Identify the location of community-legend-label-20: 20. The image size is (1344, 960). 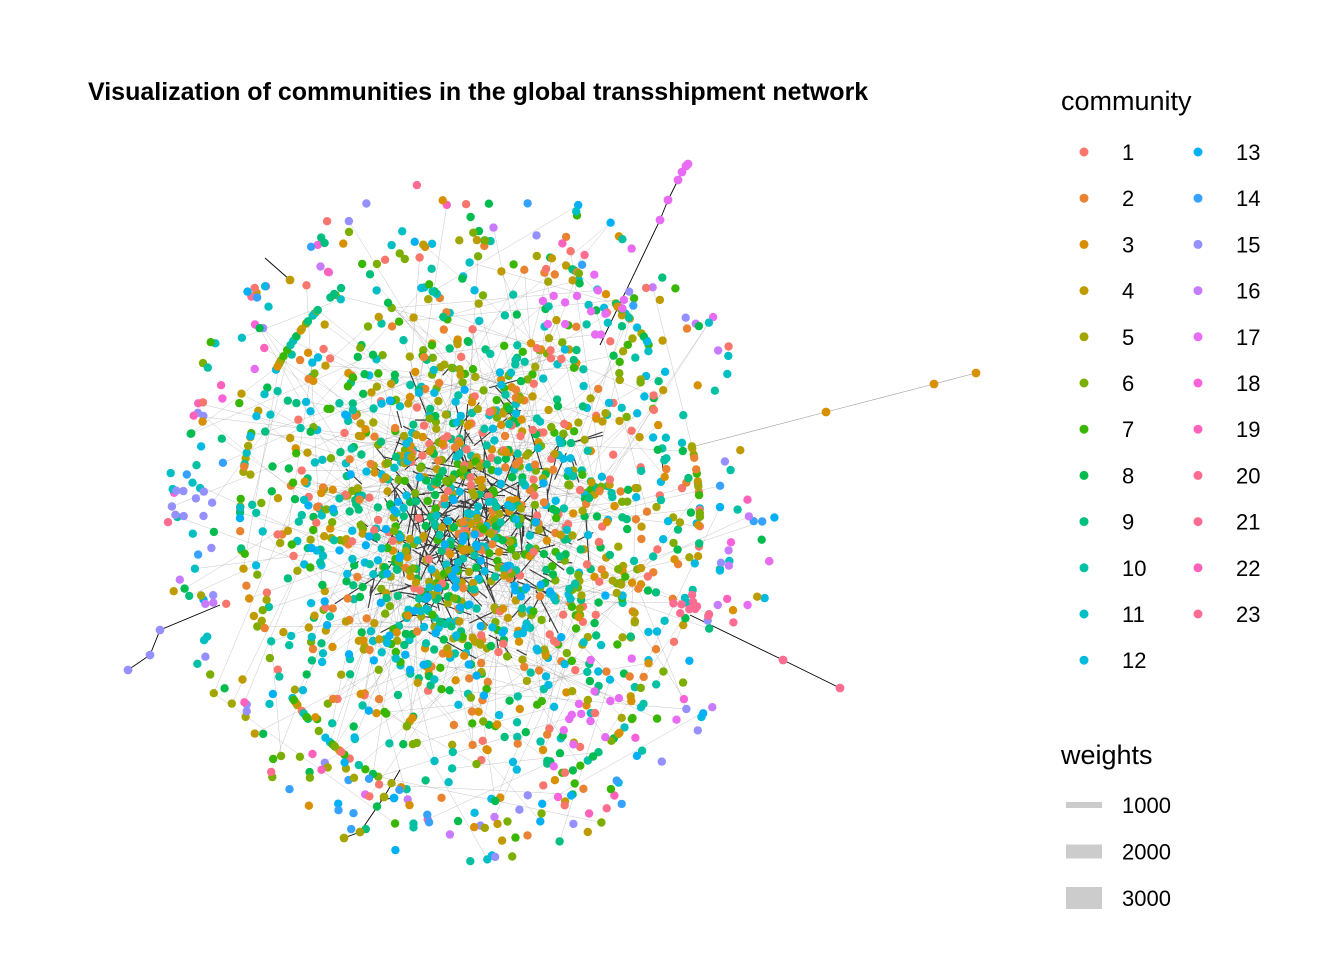
(1248, 475).